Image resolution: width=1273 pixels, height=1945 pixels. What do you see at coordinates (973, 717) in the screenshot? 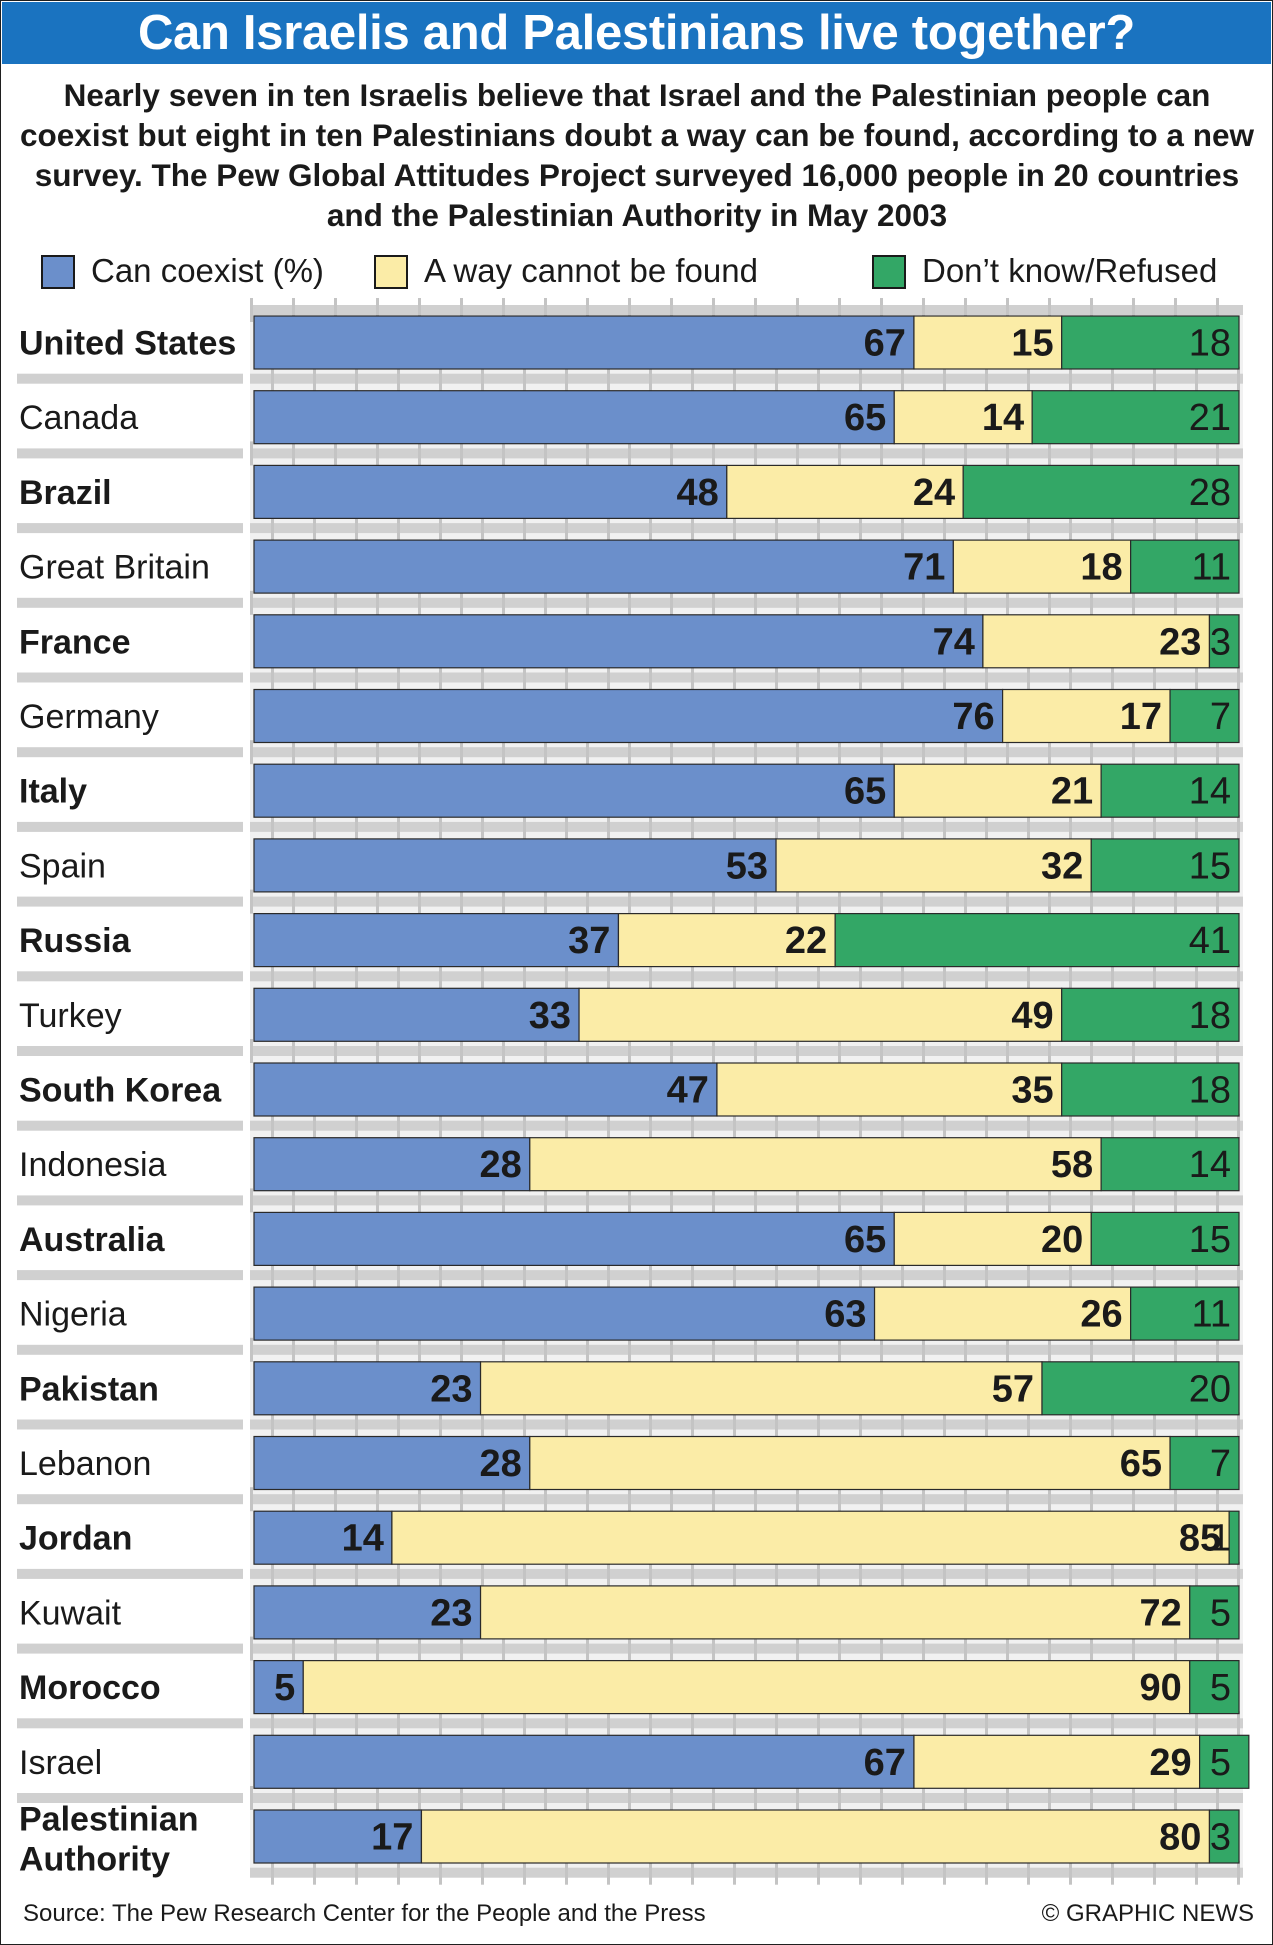
I see `value-label-germany-can-coexist: 76` at bounding box center [973, 717].